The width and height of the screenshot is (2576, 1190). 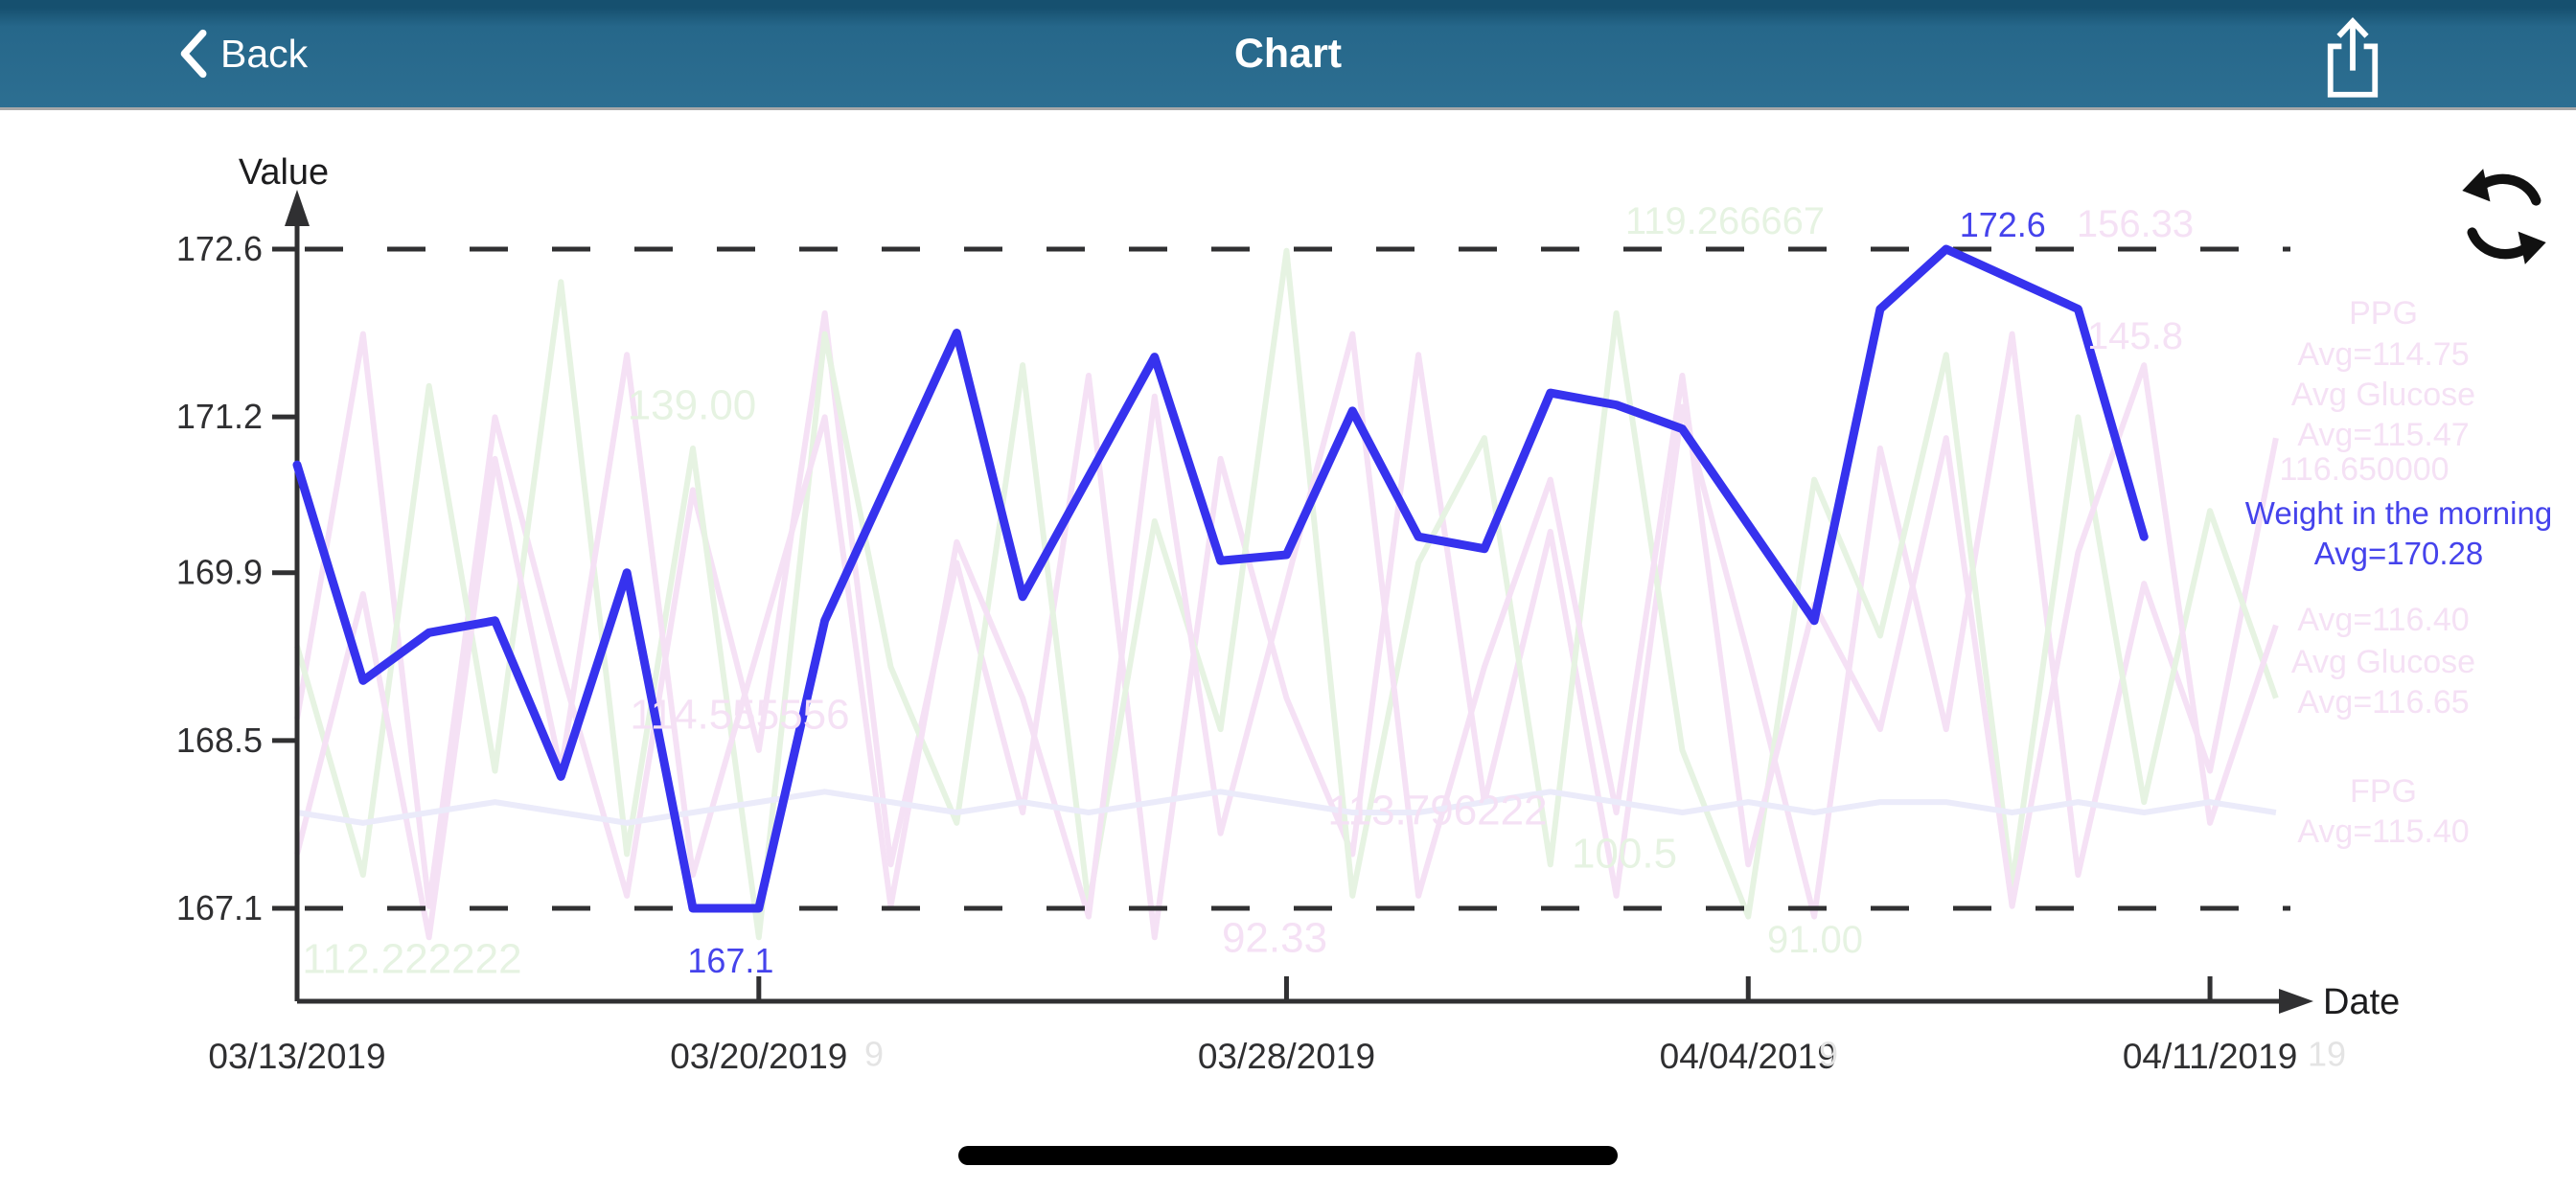 What do you see at coordinates (219, 249) in the screenshot?
I see `y-tick-label: 172.6` at bounding box center [219, 249].